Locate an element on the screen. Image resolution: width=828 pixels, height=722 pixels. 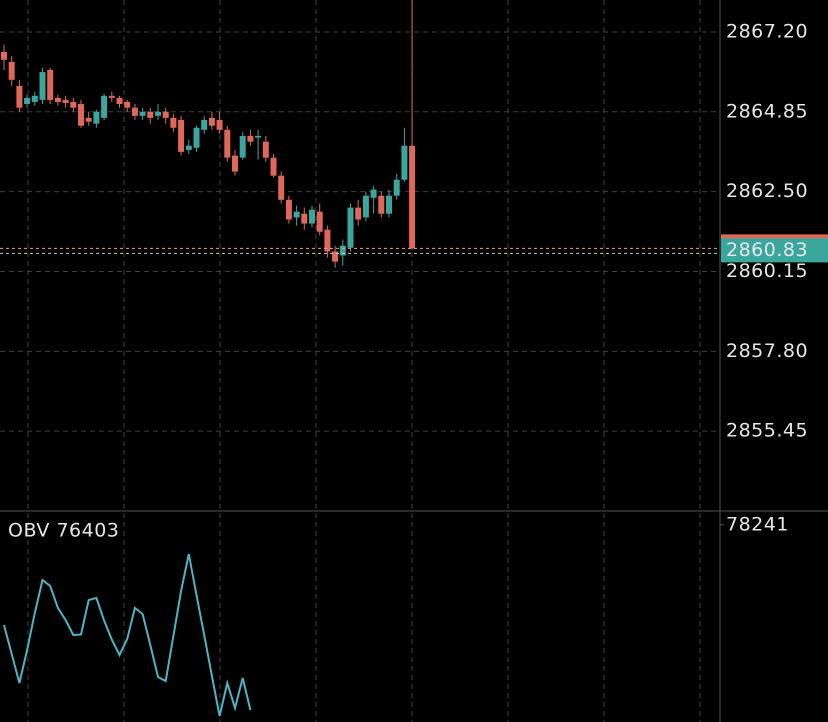
price-tag-back is located at coordinates (774, 237).